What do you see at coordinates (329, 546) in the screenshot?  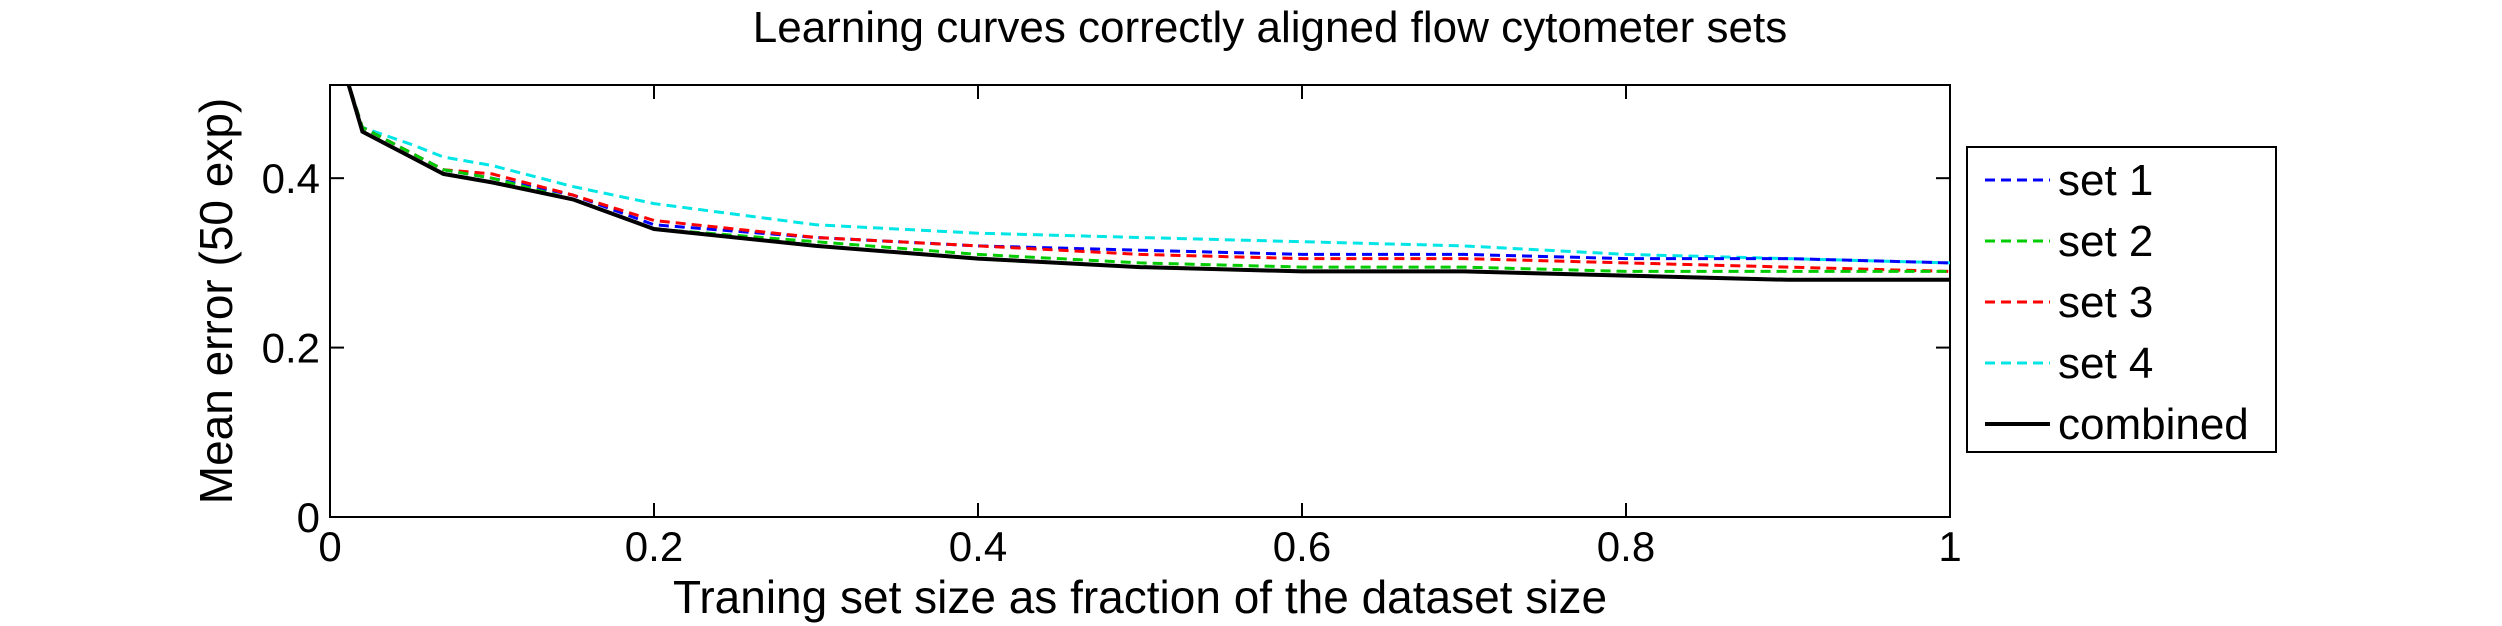 I see `x-tick-label: 0` at bounding box center [329, 546].